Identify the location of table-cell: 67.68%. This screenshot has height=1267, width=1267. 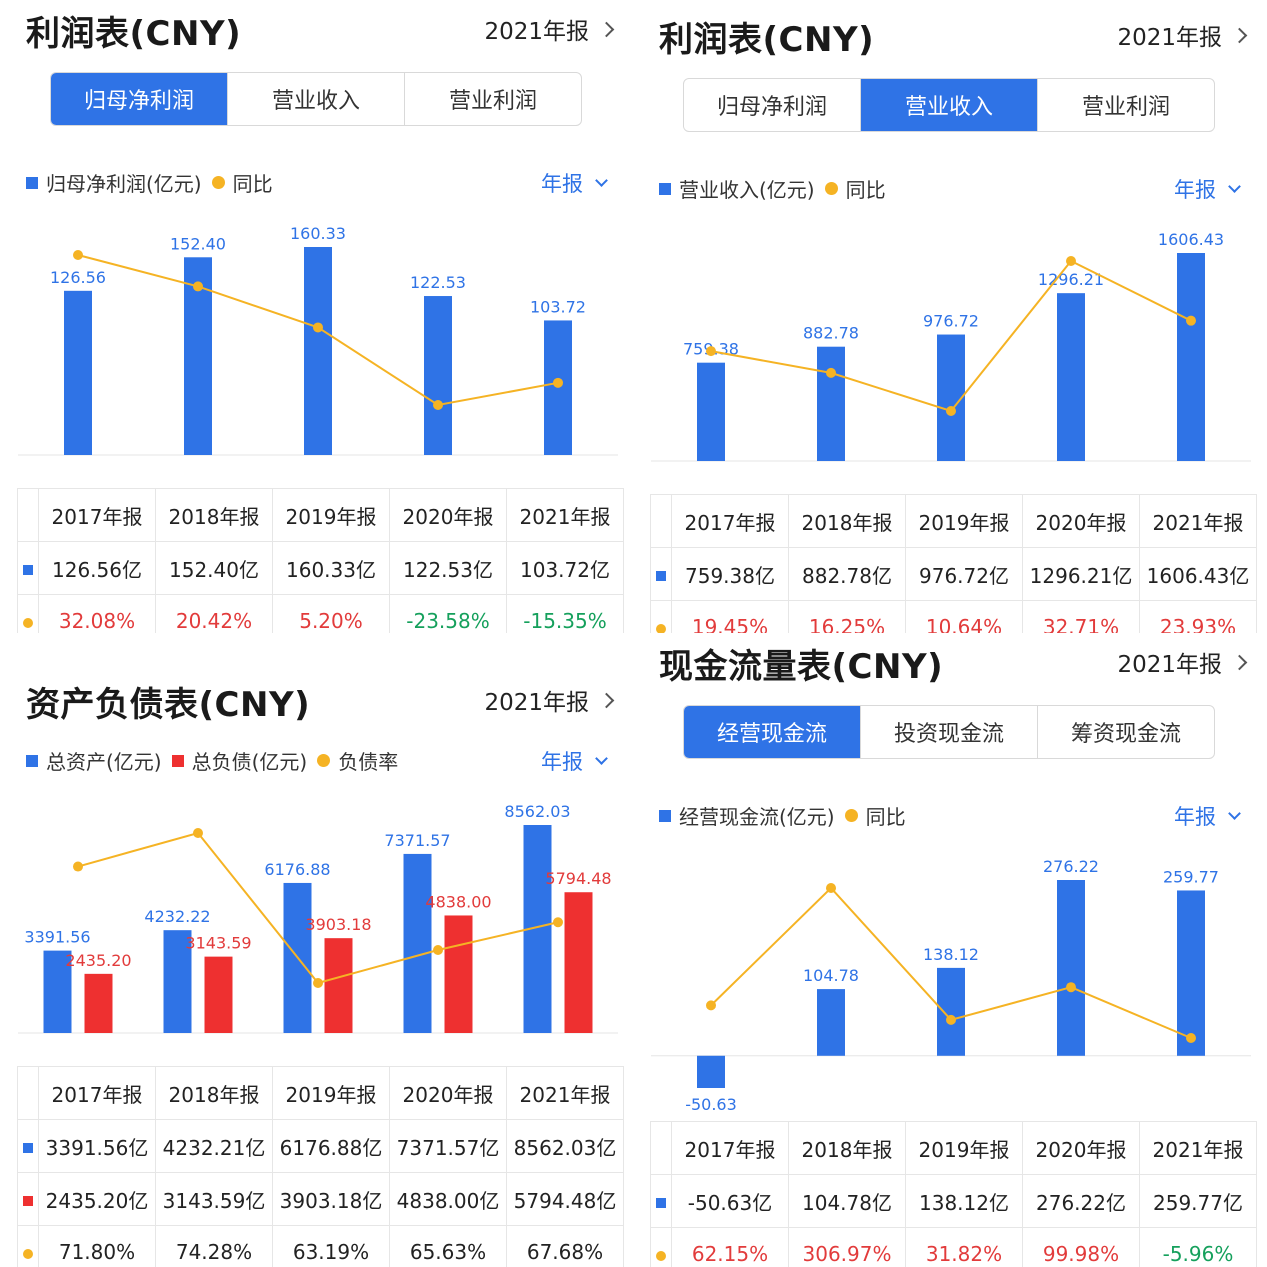
(565, 1246).